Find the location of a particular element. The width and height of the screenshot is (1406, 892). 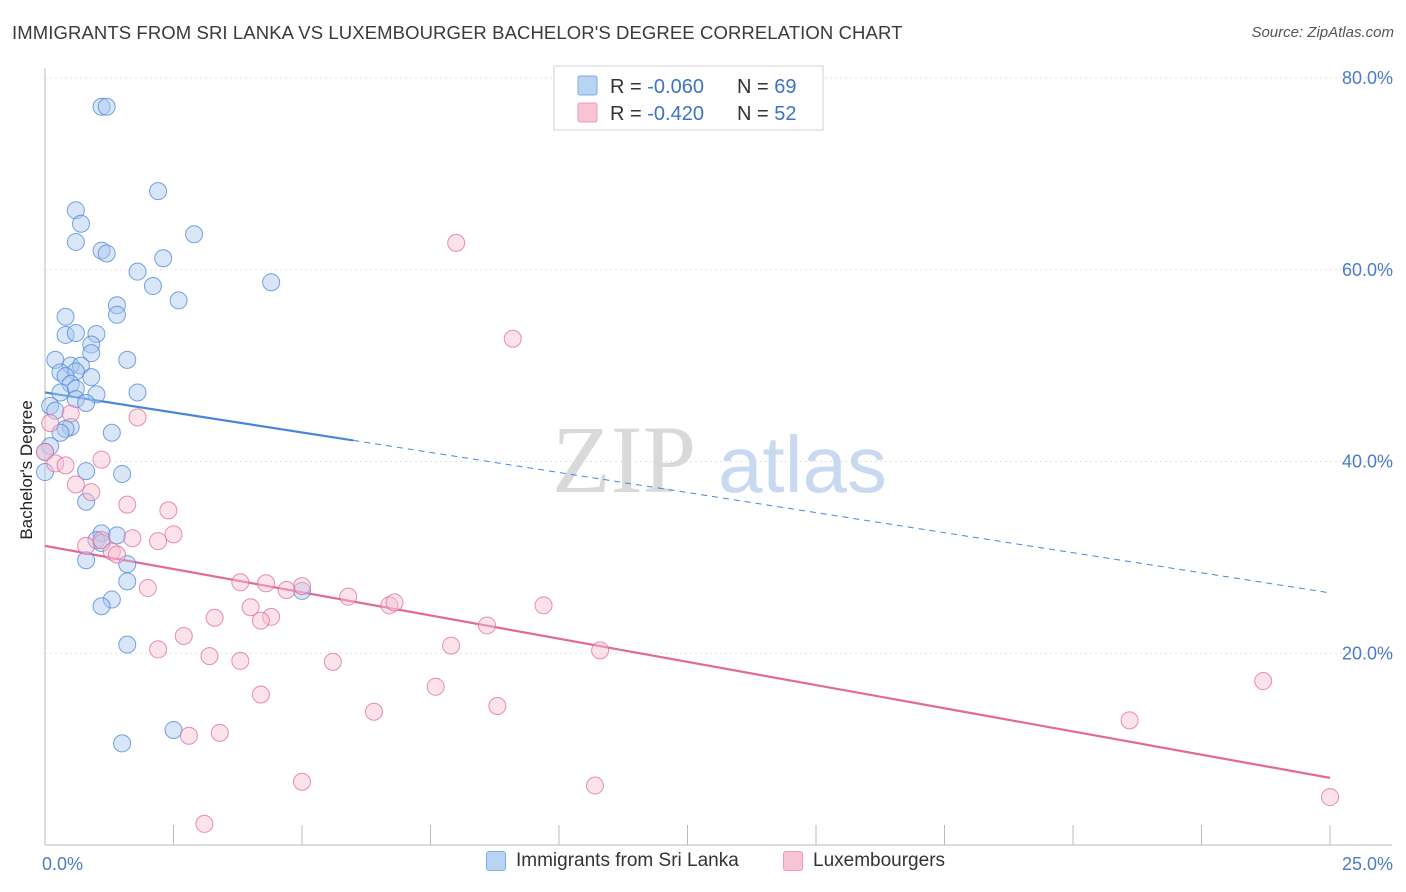

svg-text: R = -0.060 is located at coordinates (657, 87).